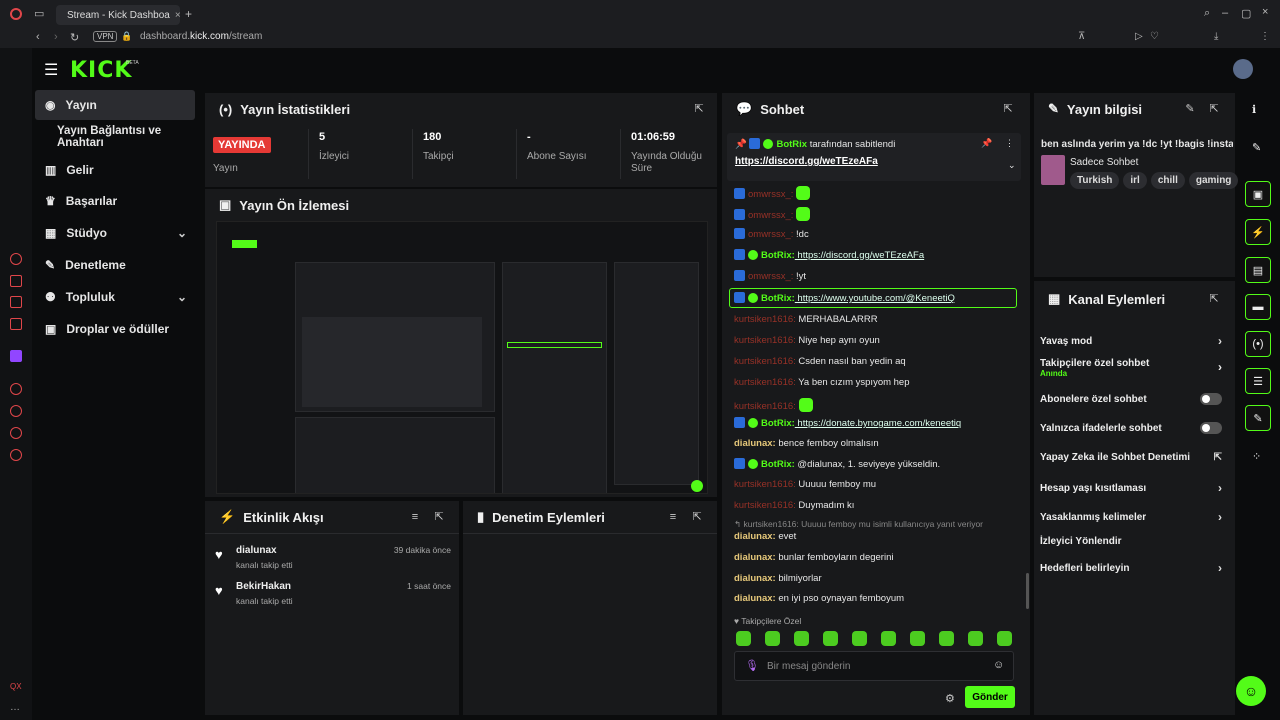  Describe the element at coordinates (1131, 399) in the screenshot. I see `action-subscribers-only: Abonelere özel sohbet` at that location.